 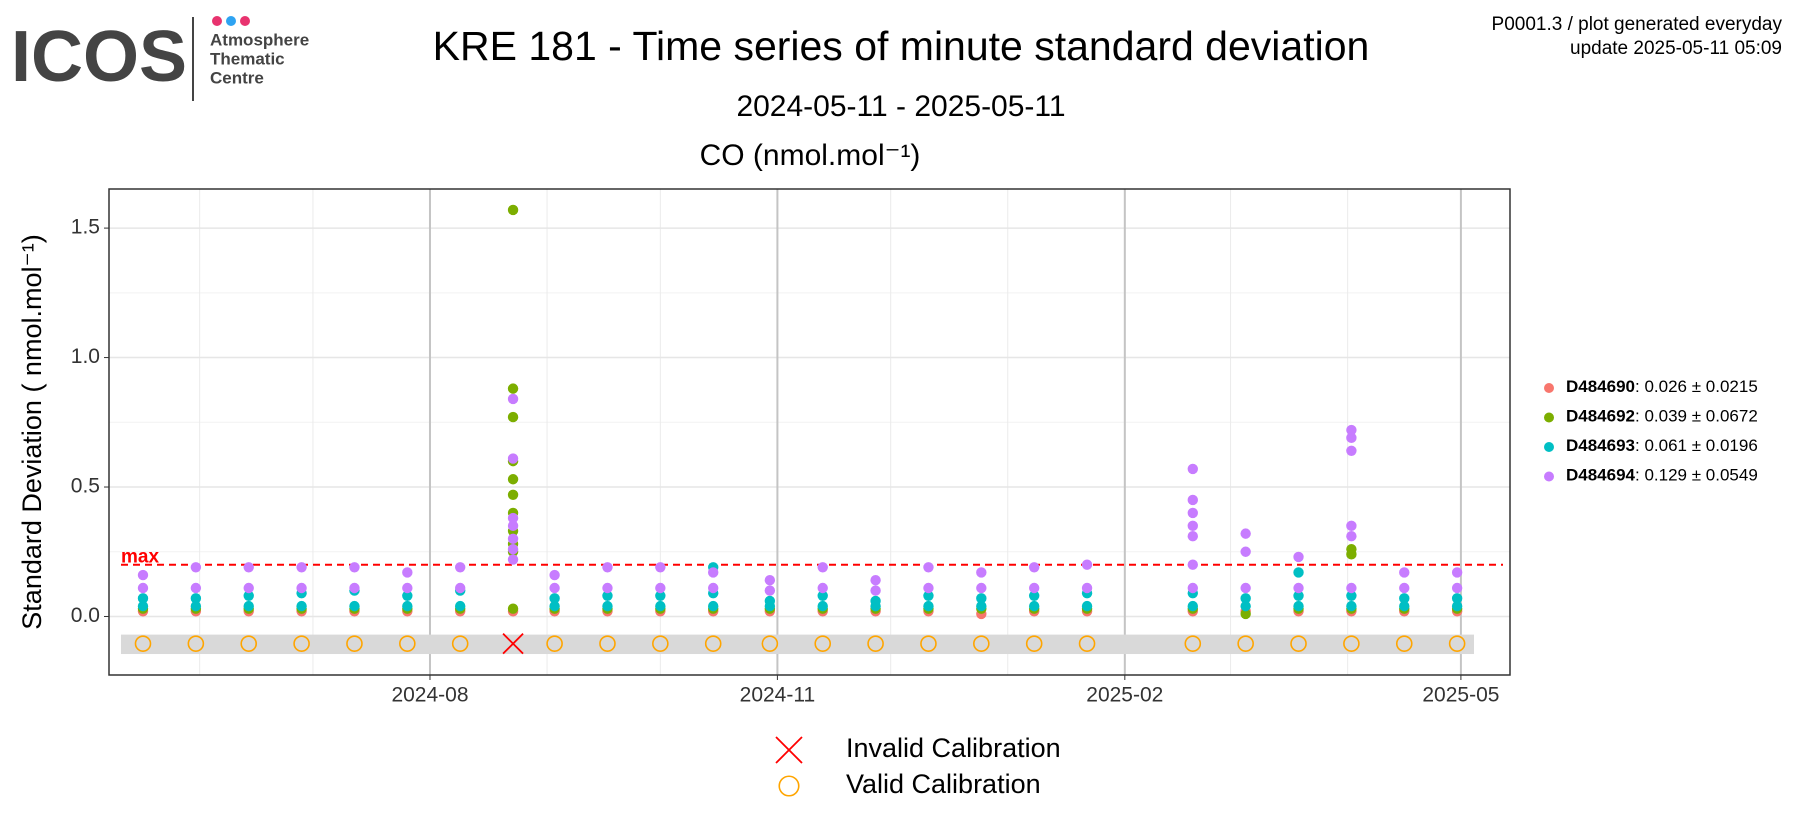 I want to click on y-tick-label: 1.5, so click(x=85, y=227).